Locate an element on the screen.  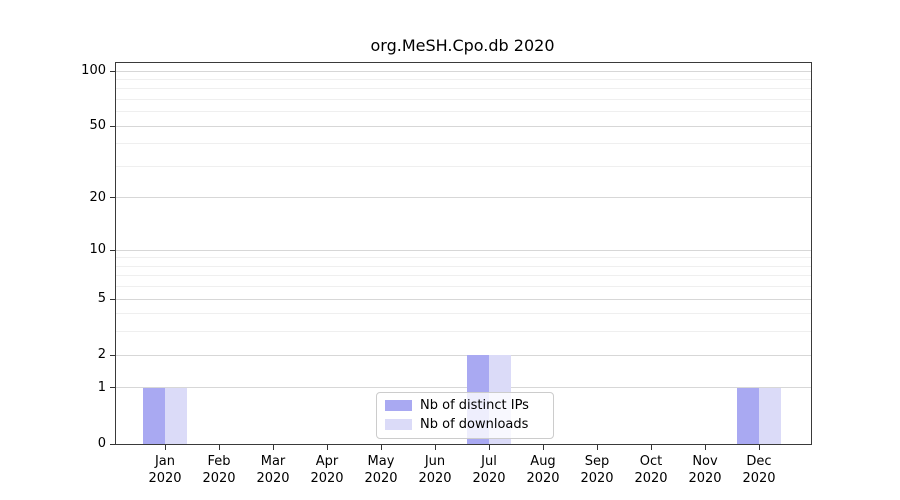
x-tick-label: Feb 2020 is located at coordinates (219, 470).